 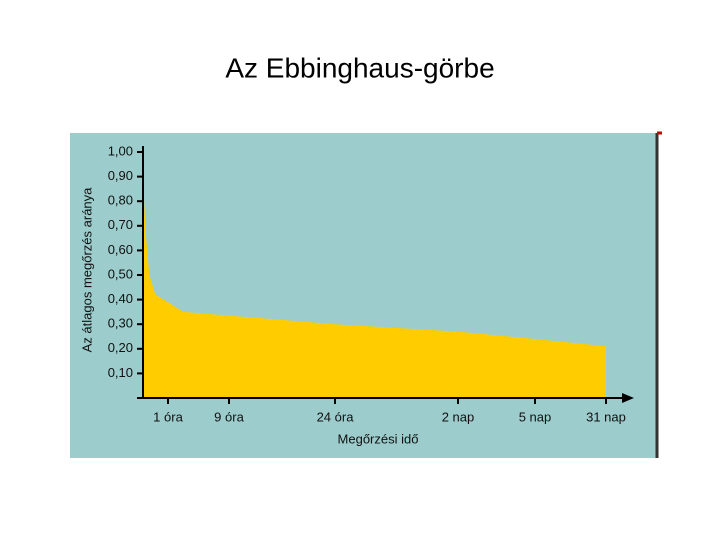 What do you see at coordinates (535, 416) in the screenshot?
I see `x-tick-label: 5 nap` at bounding box center [535, 416].